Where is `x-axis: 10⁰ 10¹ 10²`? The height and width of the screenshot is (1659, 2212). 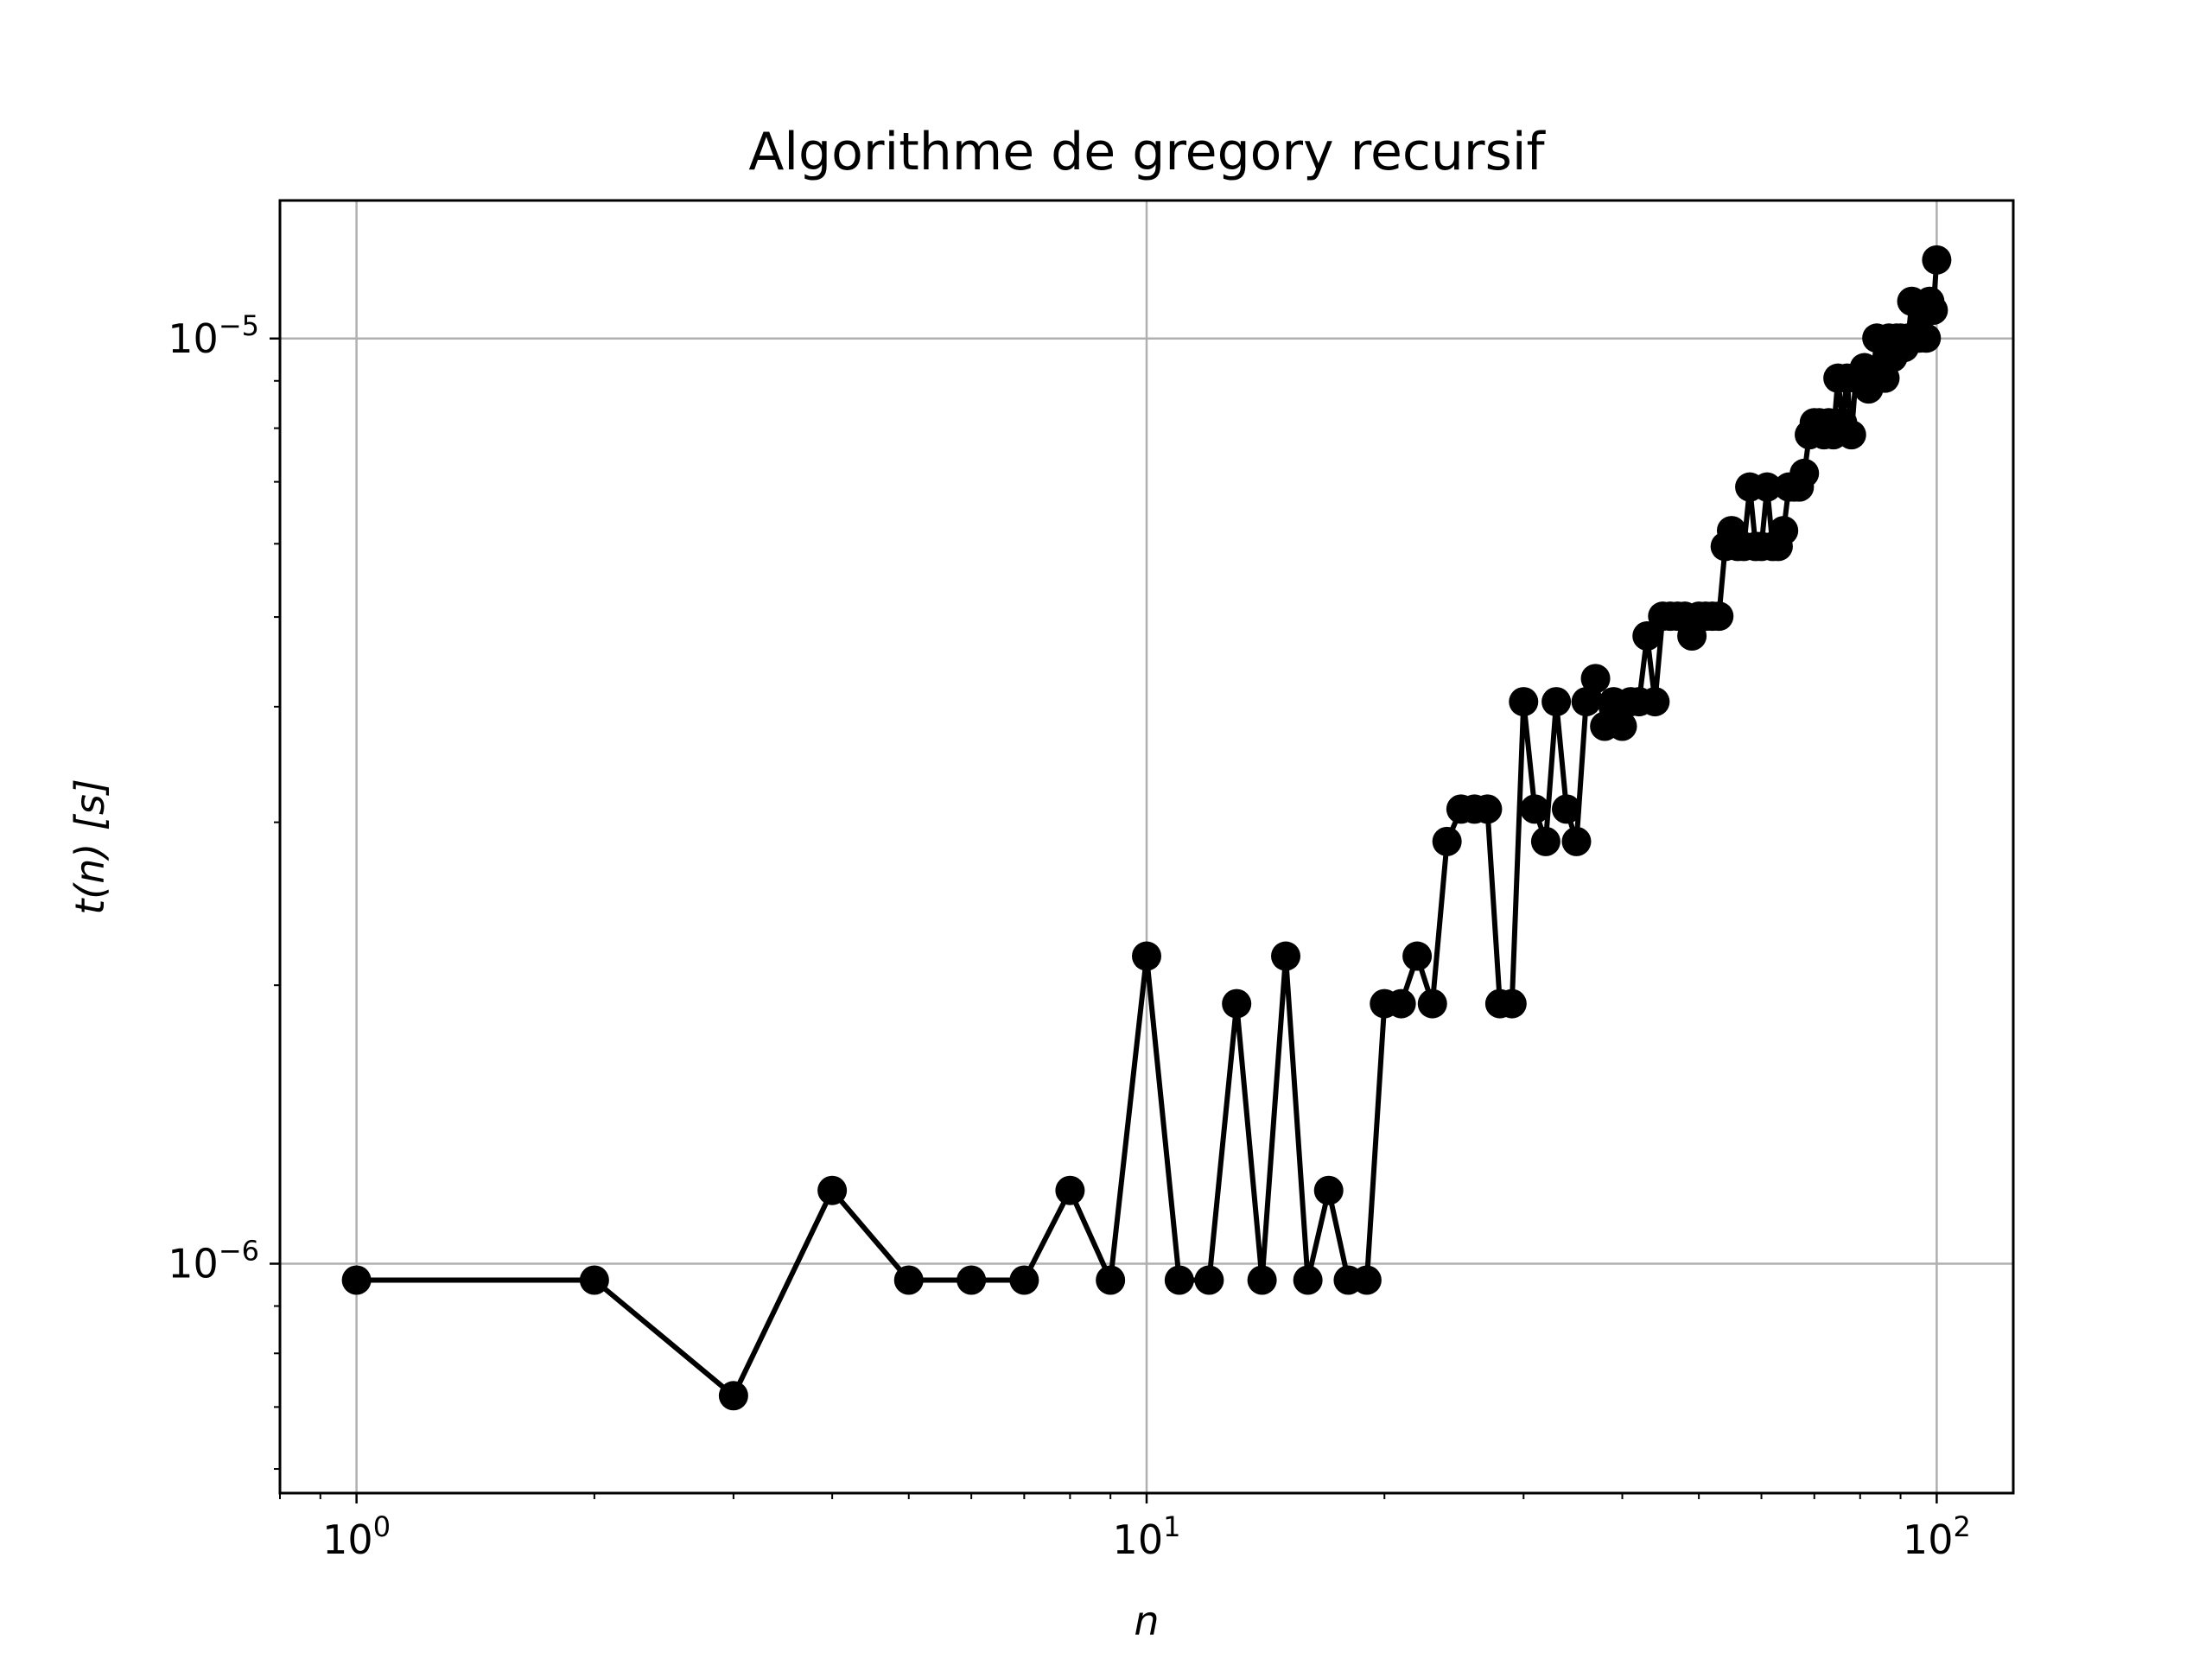 x-axis: 10⁰ 10¹ 10² is located at coordinates (1125, 1528).